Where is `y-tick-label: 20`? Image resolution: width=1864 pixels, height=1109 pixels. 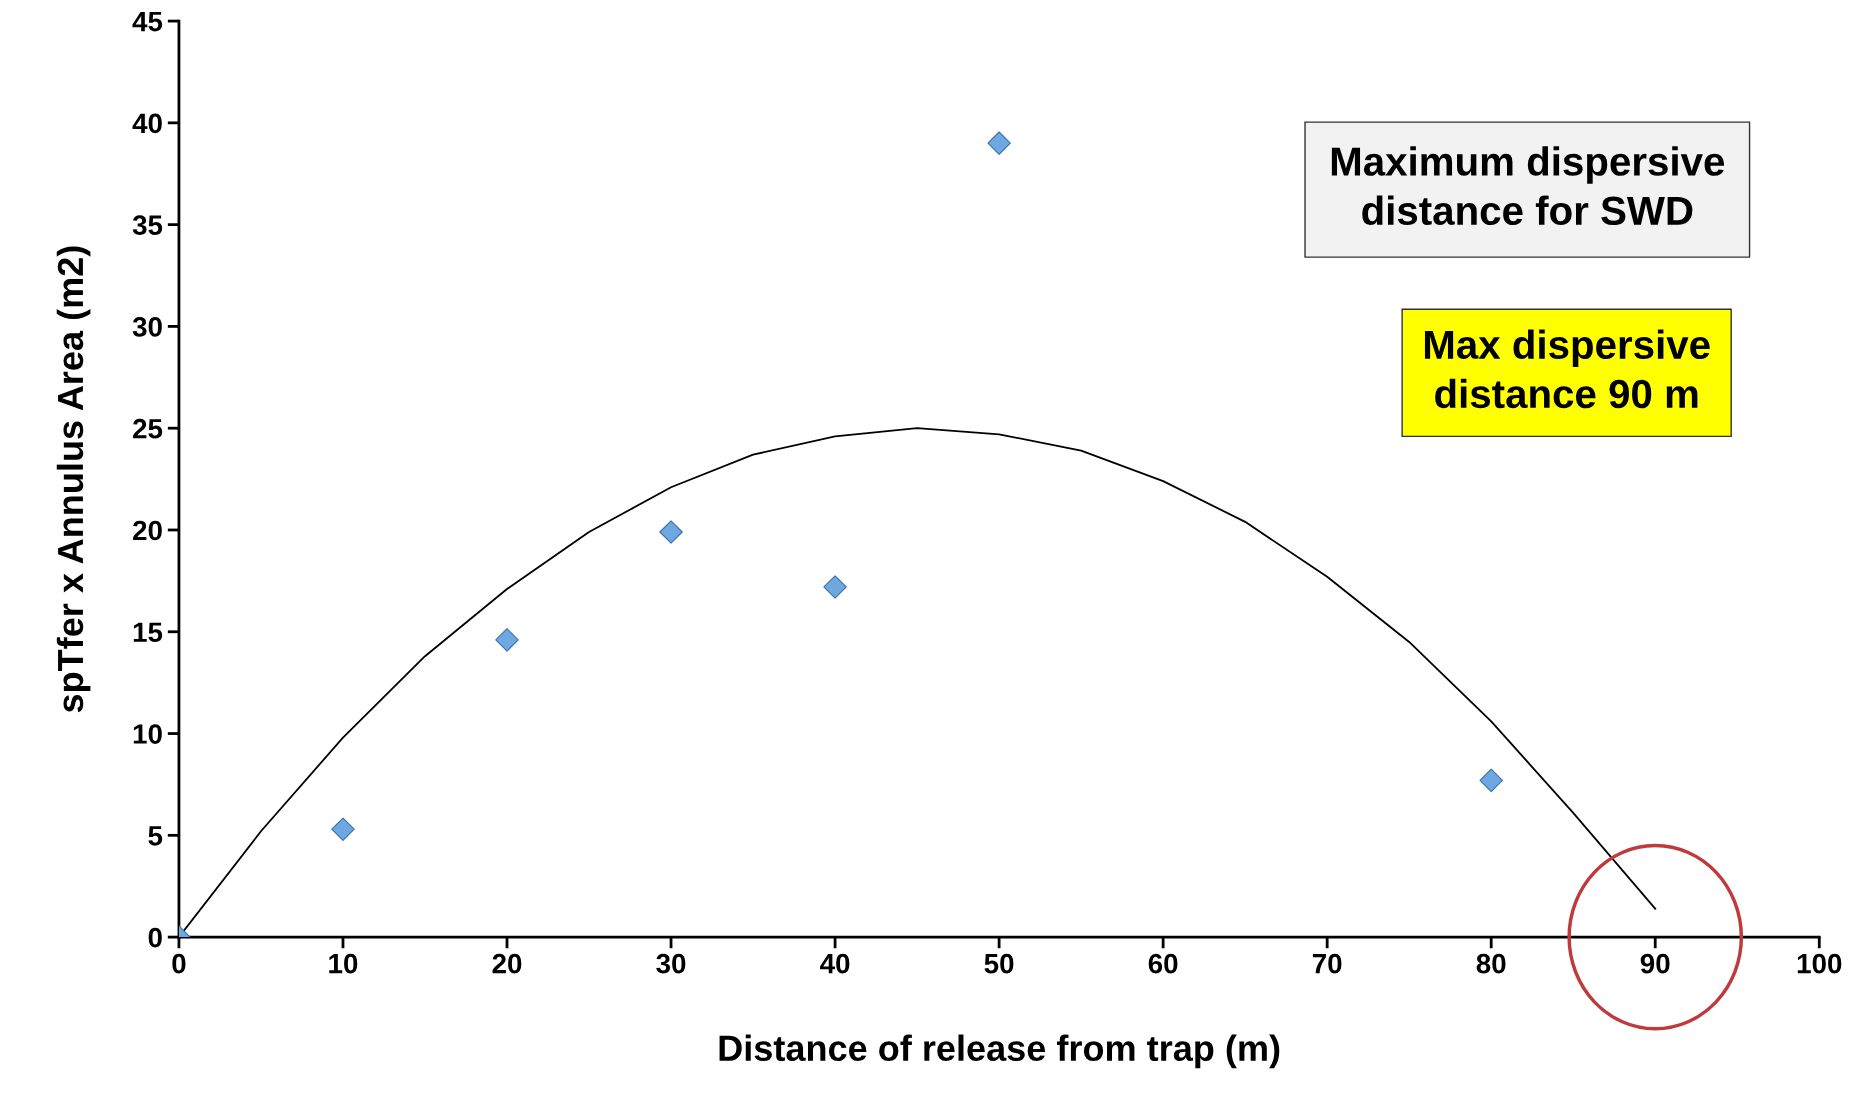 y-tick-label: 20 is located at coordinates (147, 530).